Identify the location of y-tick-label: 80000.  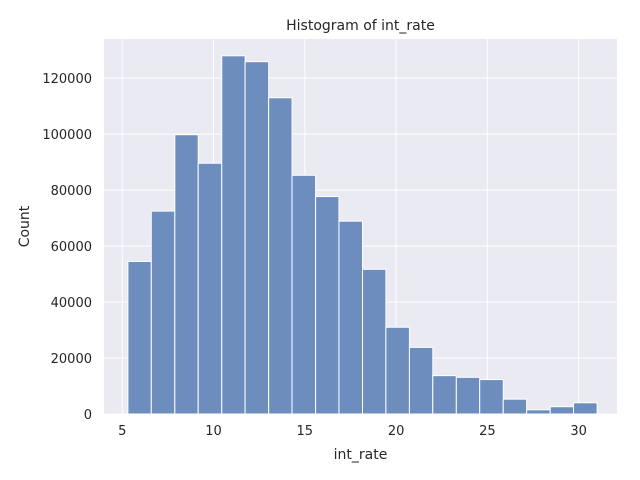
(71, 191).